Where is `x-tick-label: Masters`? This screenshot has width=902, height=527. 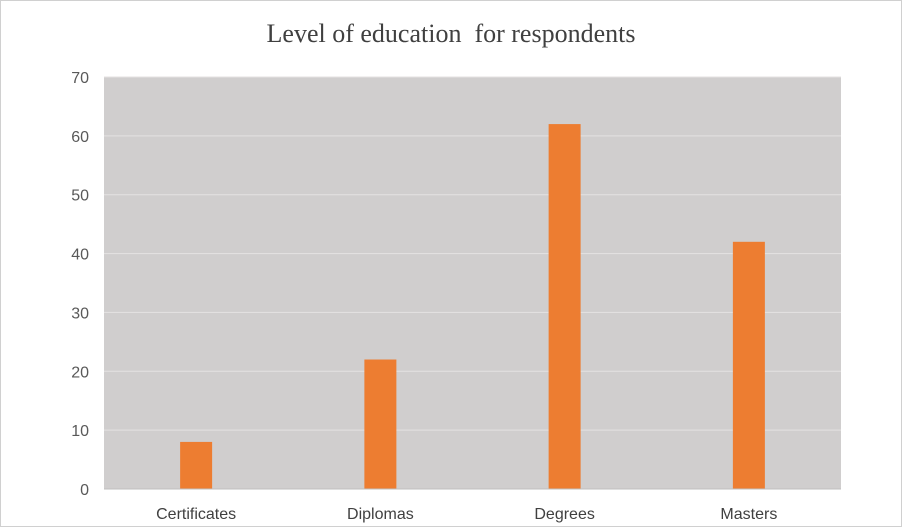
x-tick-label: Masters is located at coordinates (748, 514).